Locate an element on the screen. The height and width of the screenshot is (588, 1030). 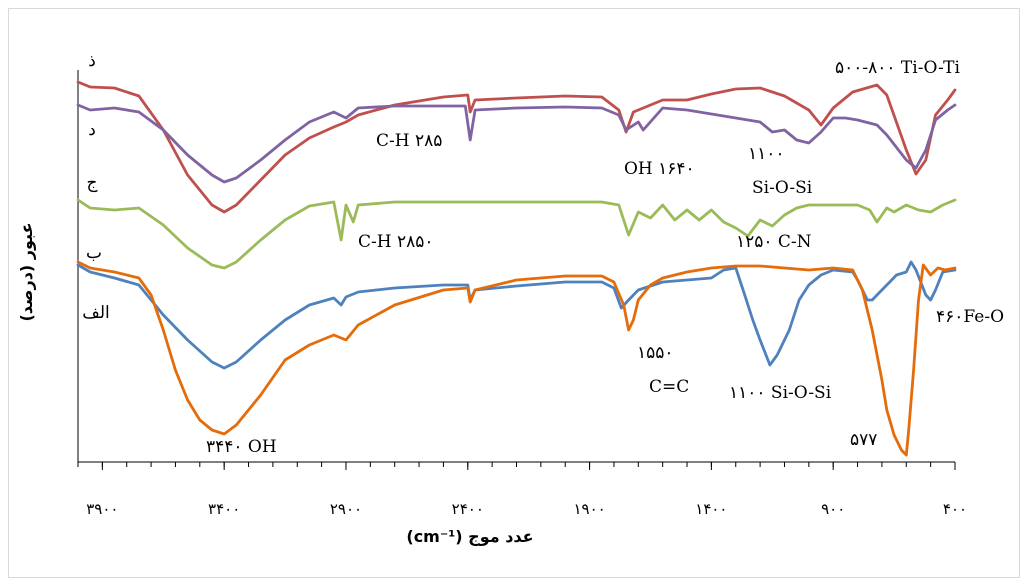
x-tick-label: ۴۰۰ is located at coordinates (955, 509).